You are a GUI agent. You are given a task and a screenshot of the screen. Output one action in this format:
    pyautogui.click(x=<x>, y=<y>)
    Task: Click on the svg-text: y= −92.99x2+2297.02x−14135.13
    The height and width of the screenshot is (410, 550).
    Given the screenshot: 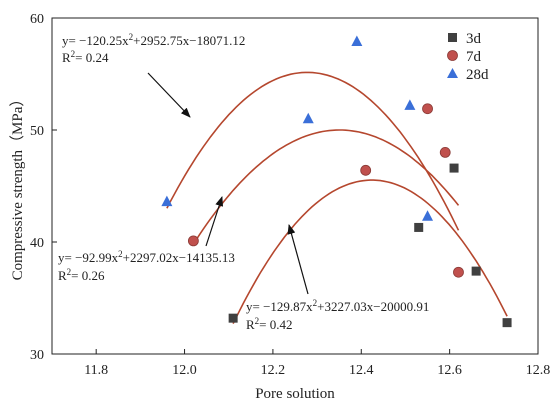 What is the action you would take?
    pyautogui.click(x=146, y=257)
    